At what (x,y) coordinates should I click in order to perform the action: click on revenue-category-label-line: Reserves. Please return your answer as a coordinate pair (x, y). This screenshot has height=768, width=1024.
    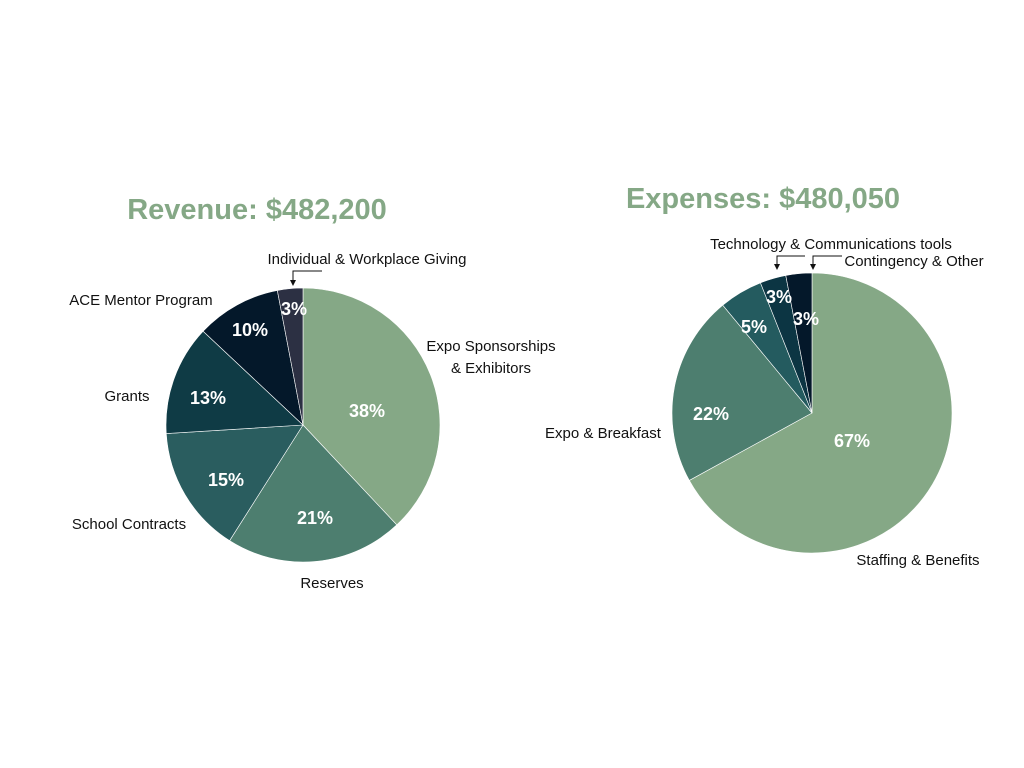
    Looking at the image, I should click on (331, 583).